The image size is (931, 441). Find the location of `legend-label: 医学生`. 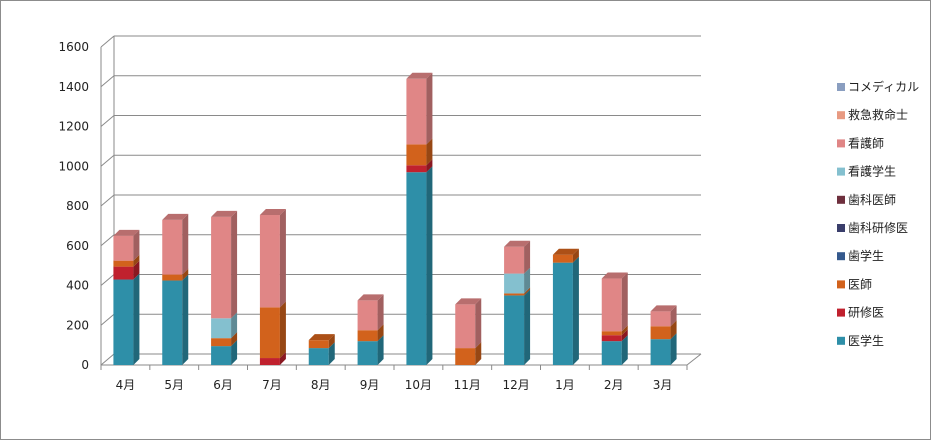

legend-label: 医学生 is located at coordinates (866, 340).